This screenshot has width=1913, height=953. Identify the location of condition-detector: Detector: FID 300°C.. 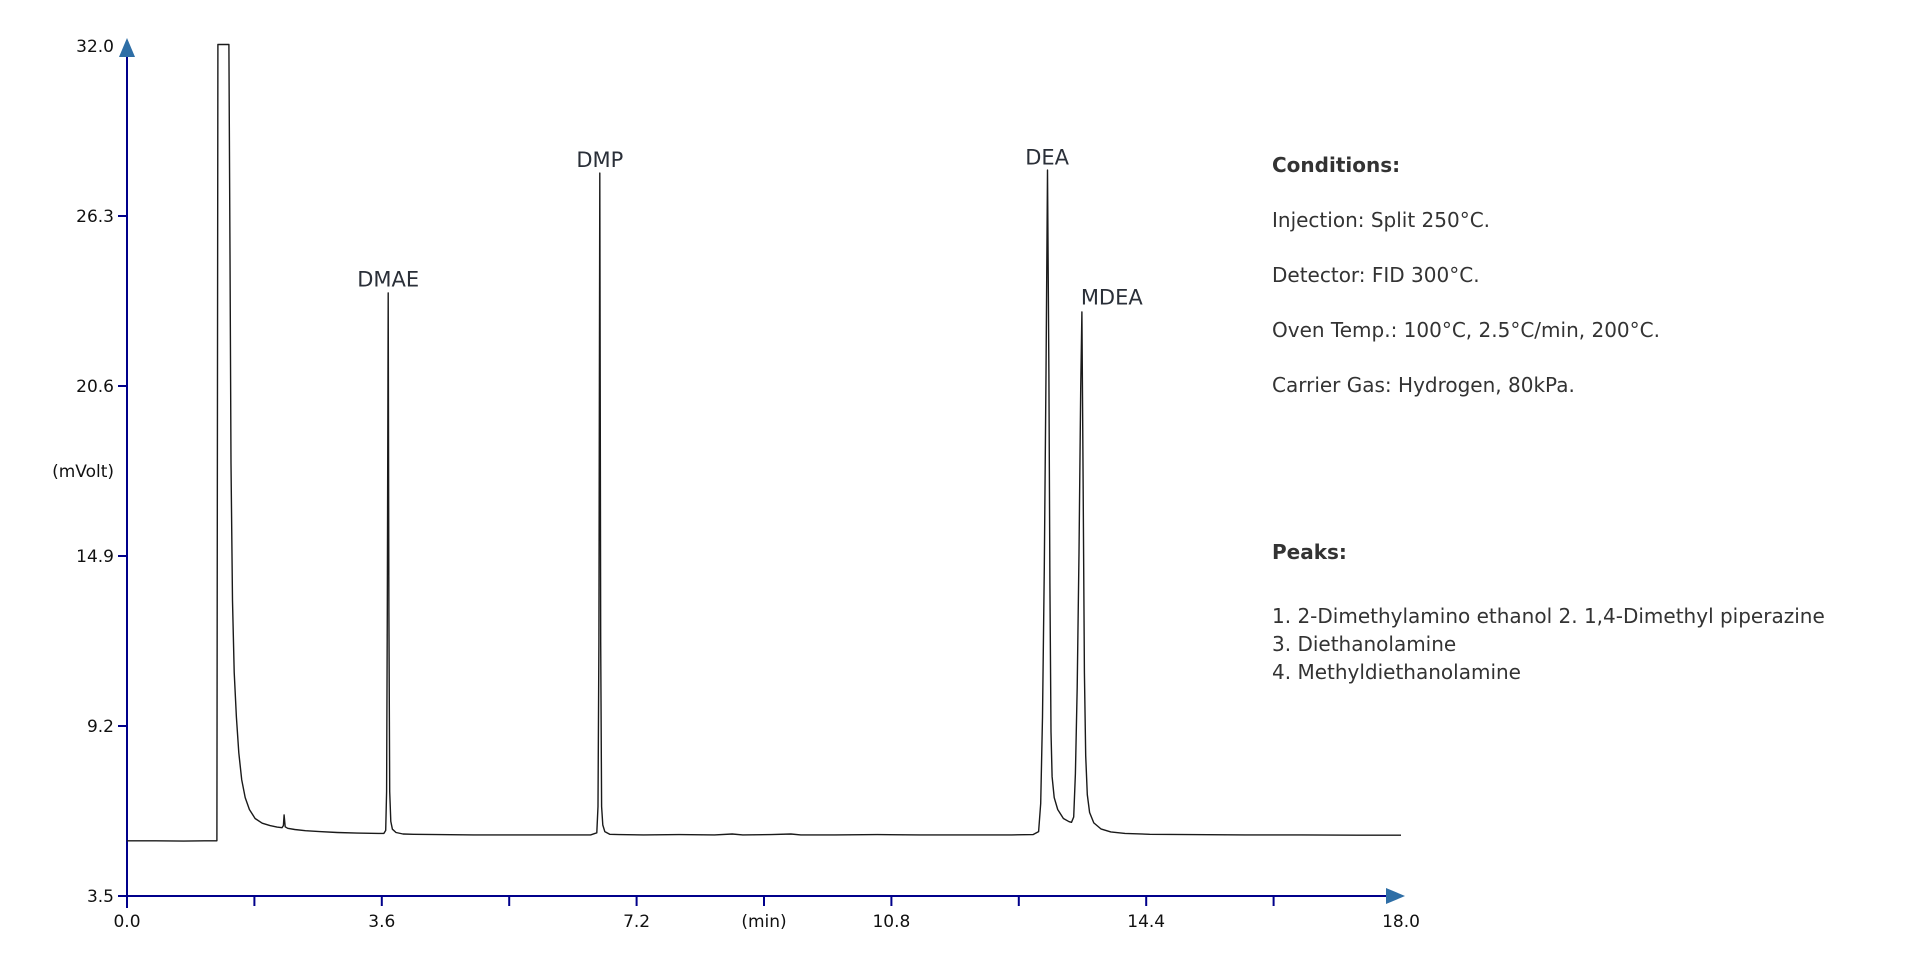
(1376, 275).